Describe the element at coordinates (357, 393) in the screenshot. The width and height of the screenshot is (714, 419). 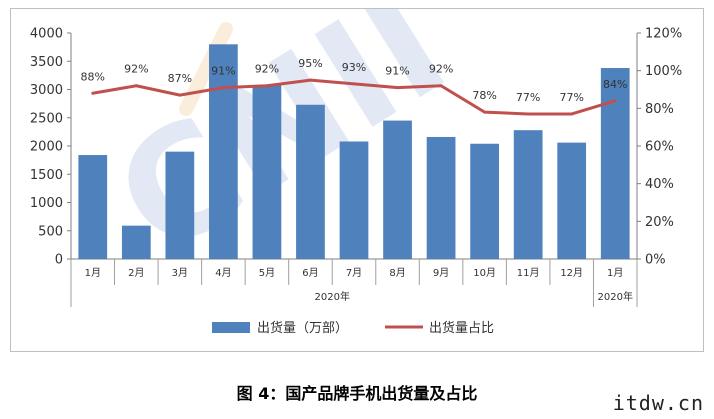
I see `figure-caption: 图 4：国产品牌手机出货量及占比` at that location.